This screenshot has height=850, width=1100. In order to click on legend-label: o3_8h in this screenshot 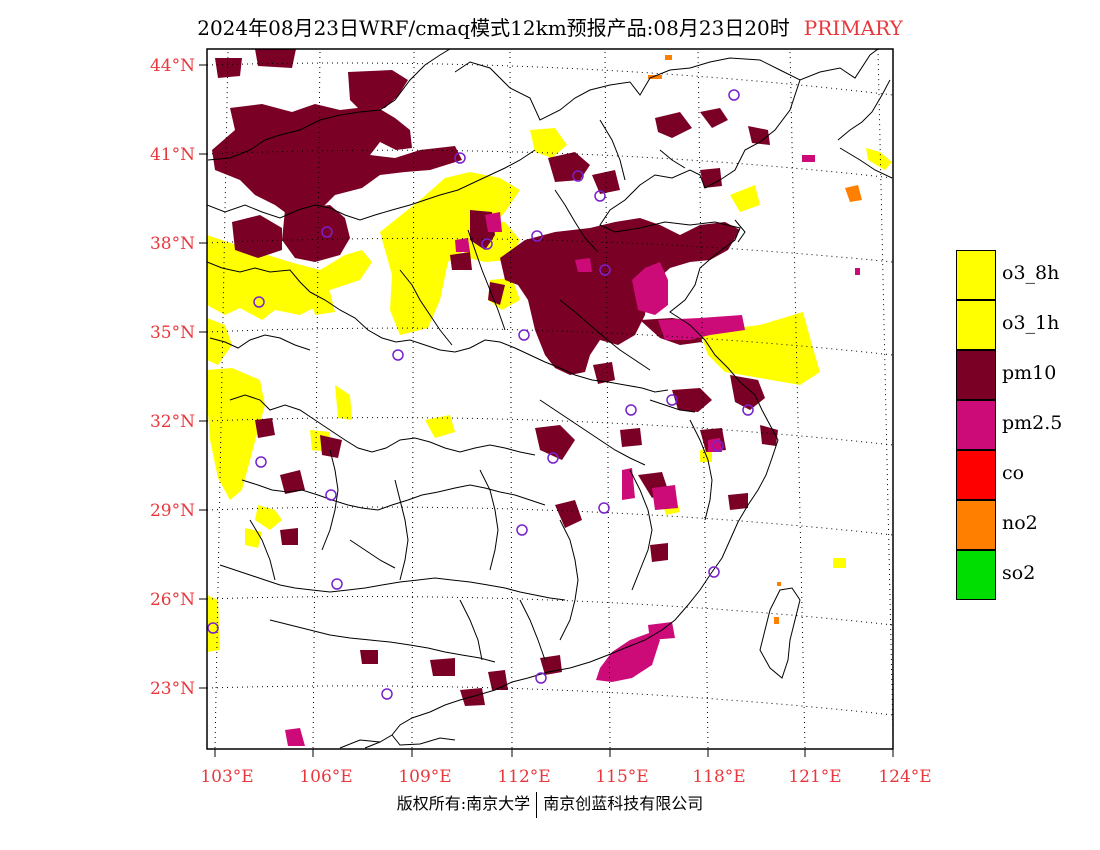, I will do `click(1031, 273)`.